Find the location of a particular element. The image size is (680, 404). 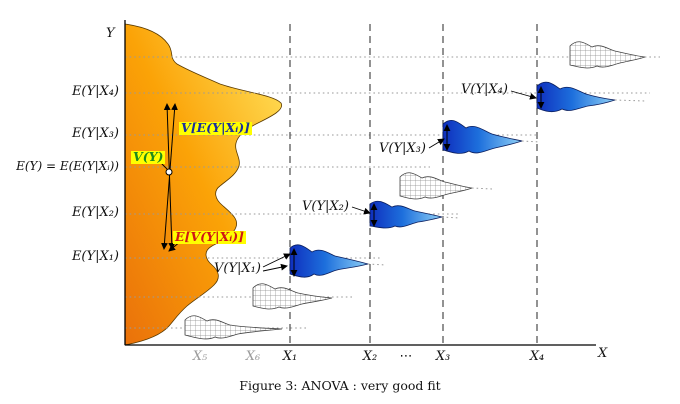

y-tick-e-y-x3: E(Y|X₃) is located at coordinates (95, 133).